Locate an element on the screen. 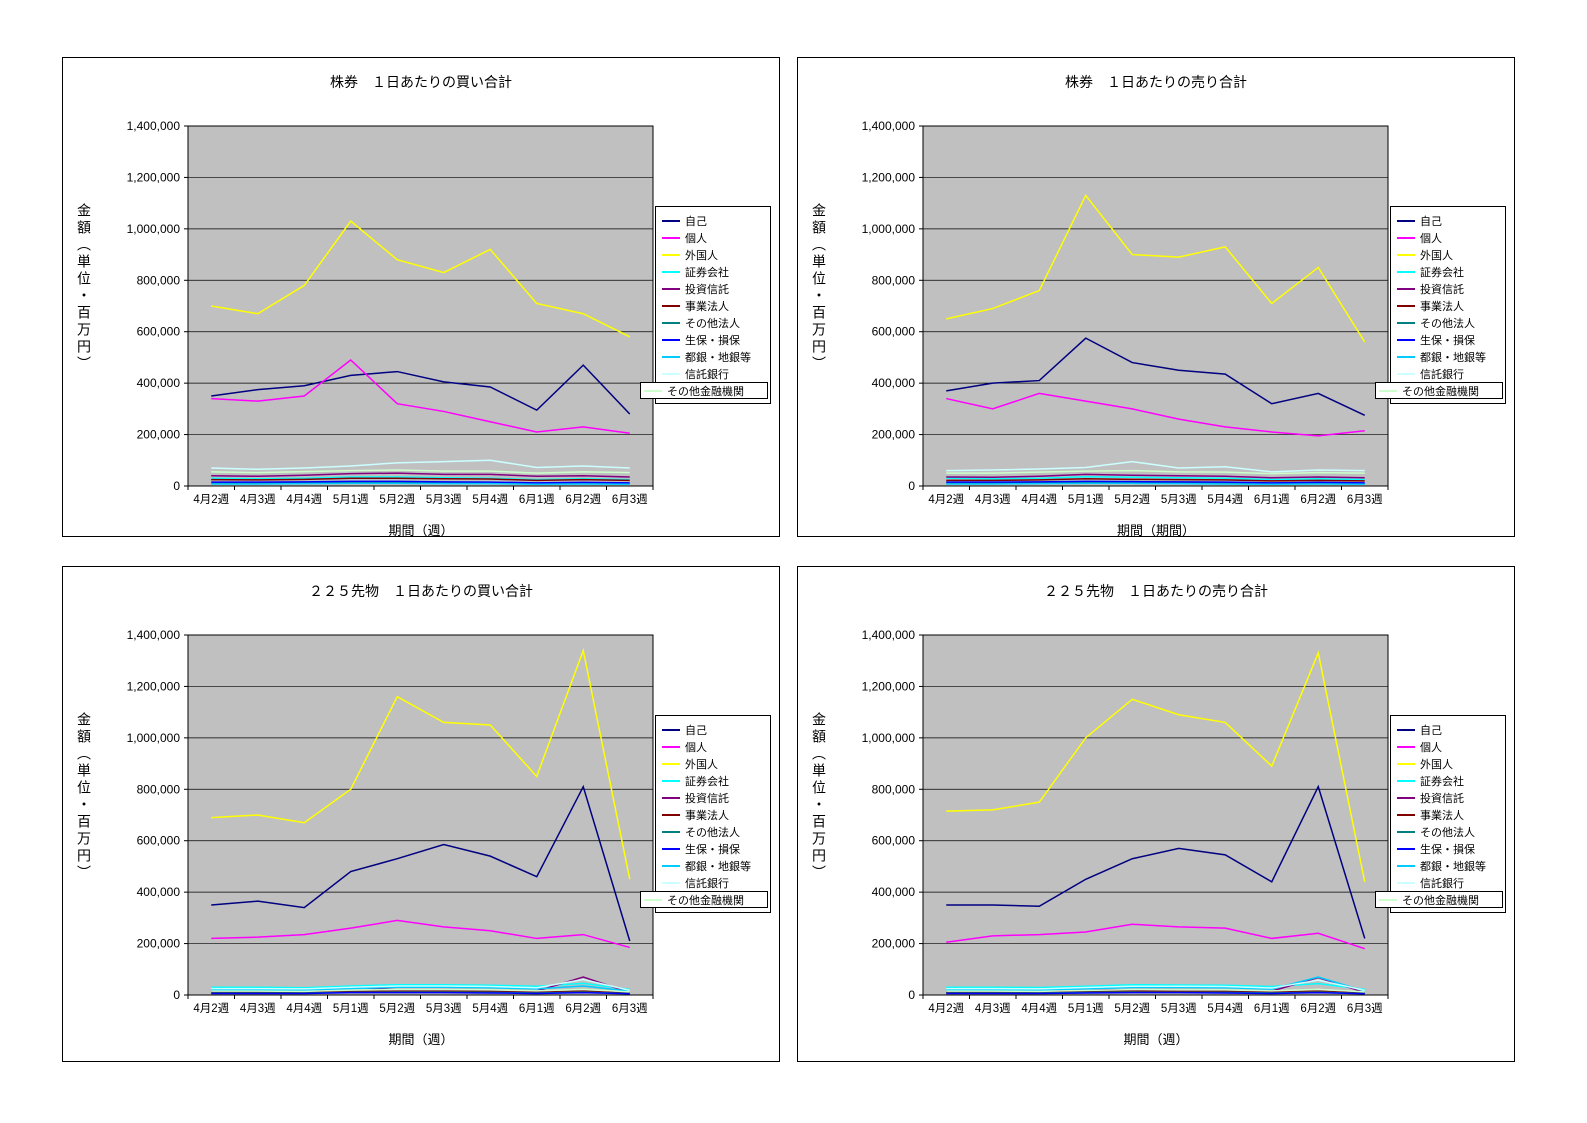 The image size is (1587, 1123). legend-label: 事業法人 is located at coordinates (707, 306).